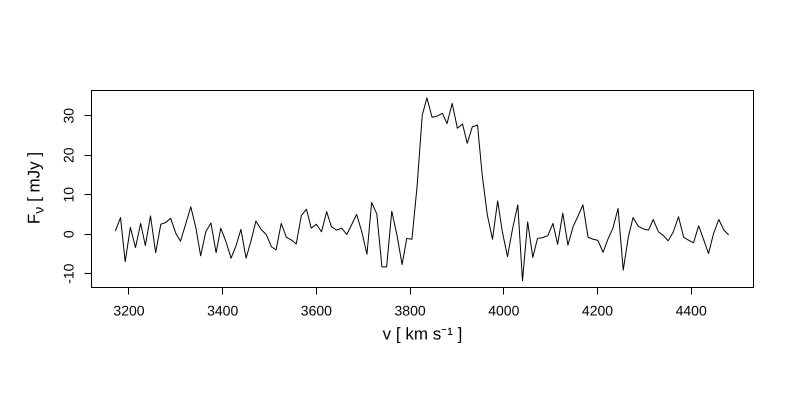  What do you see at coordinates (68, 194) in the screenshot?
I see `y-tick-label: 10` at bounding box center [68, 194].